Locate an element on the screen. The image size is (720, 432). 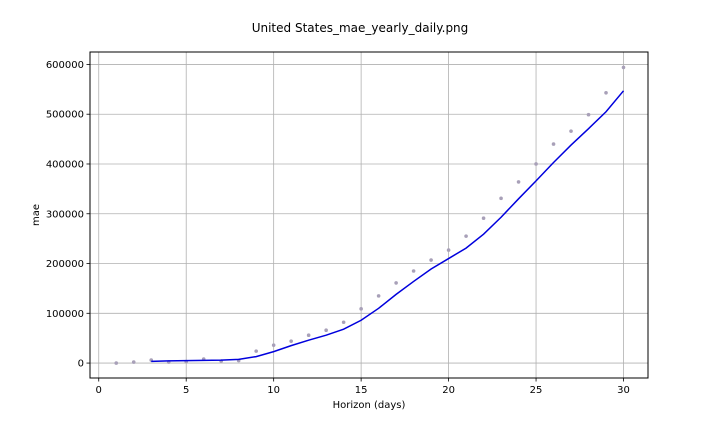
x-tick-label: 10 is located at coordinates (273, 390).